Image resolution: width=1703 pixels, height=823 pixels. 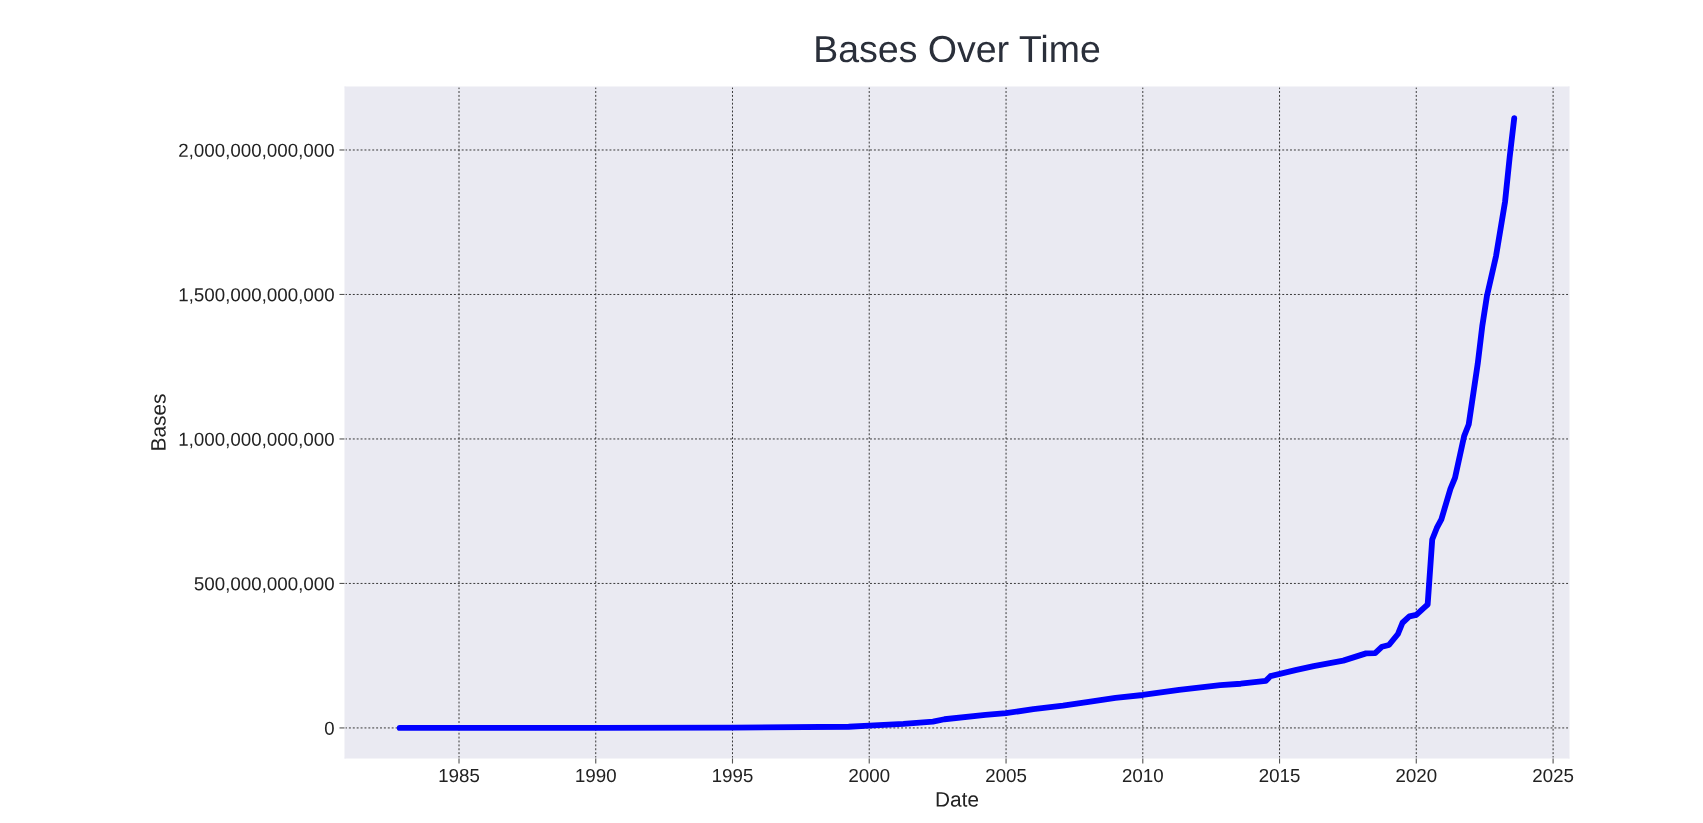 I want to click on x-tick-label: 2015, so click(x=1279, y=775).